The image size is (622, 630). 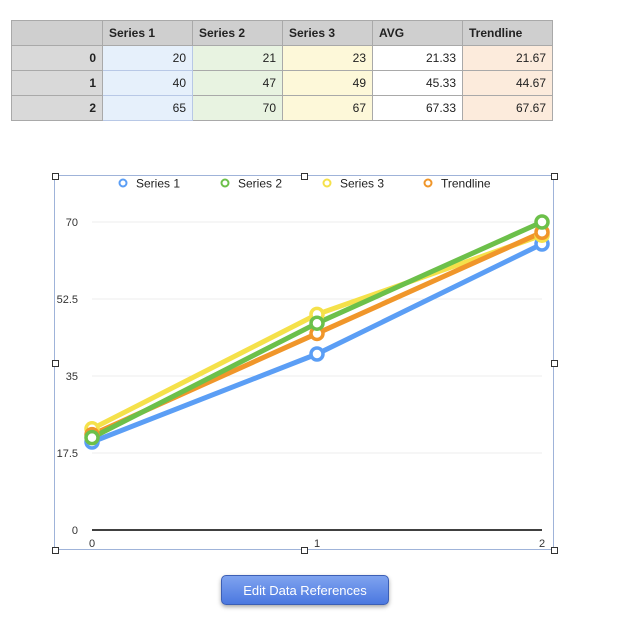 I want to click on row-header: 2, so click(x=57, y=108).